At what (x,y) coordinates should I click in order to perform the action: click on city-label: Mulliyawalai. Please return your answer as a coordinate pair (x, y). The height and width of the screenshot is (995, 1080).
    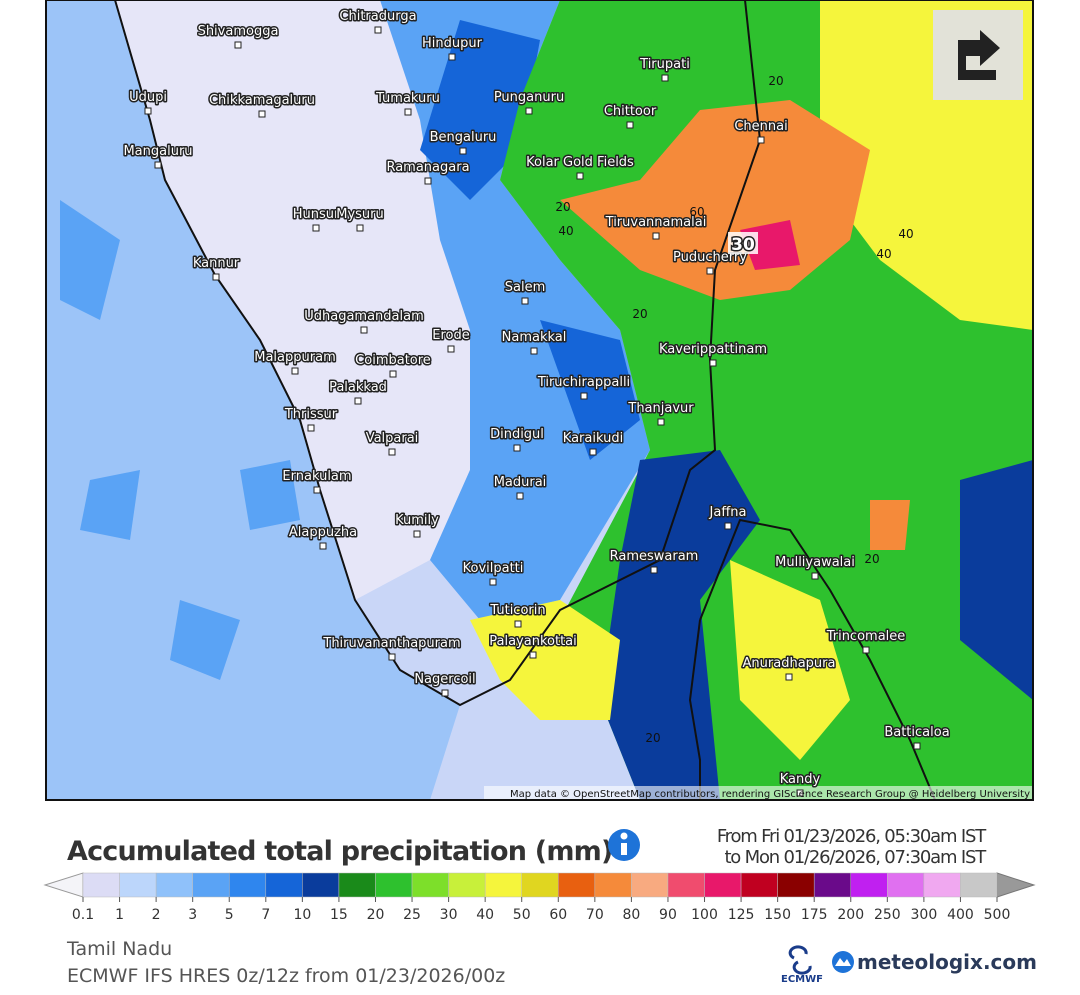
    Looking at the image, I should click on (815, 562).